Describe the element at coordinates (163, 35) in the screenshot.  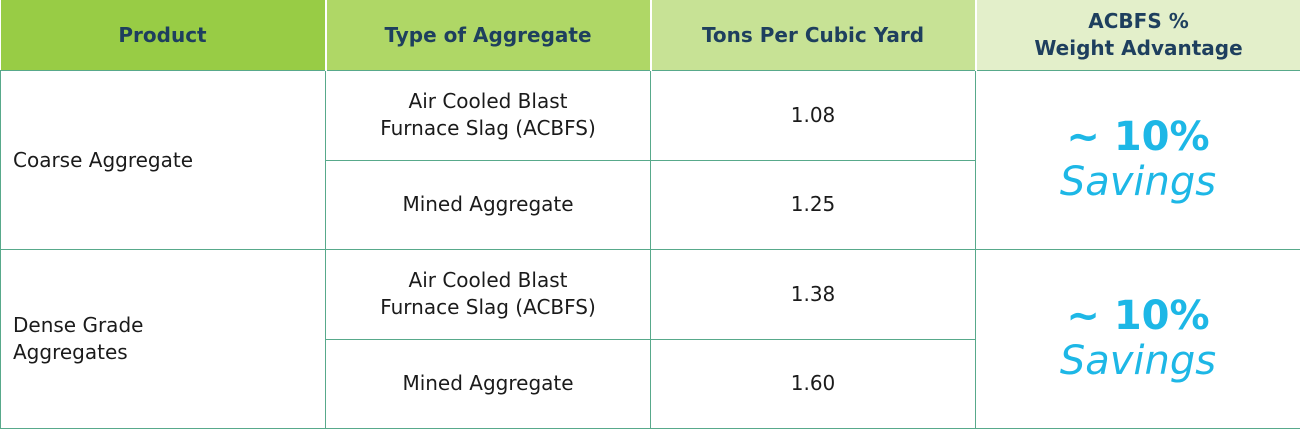
I see `header-cell: Product` at that location.